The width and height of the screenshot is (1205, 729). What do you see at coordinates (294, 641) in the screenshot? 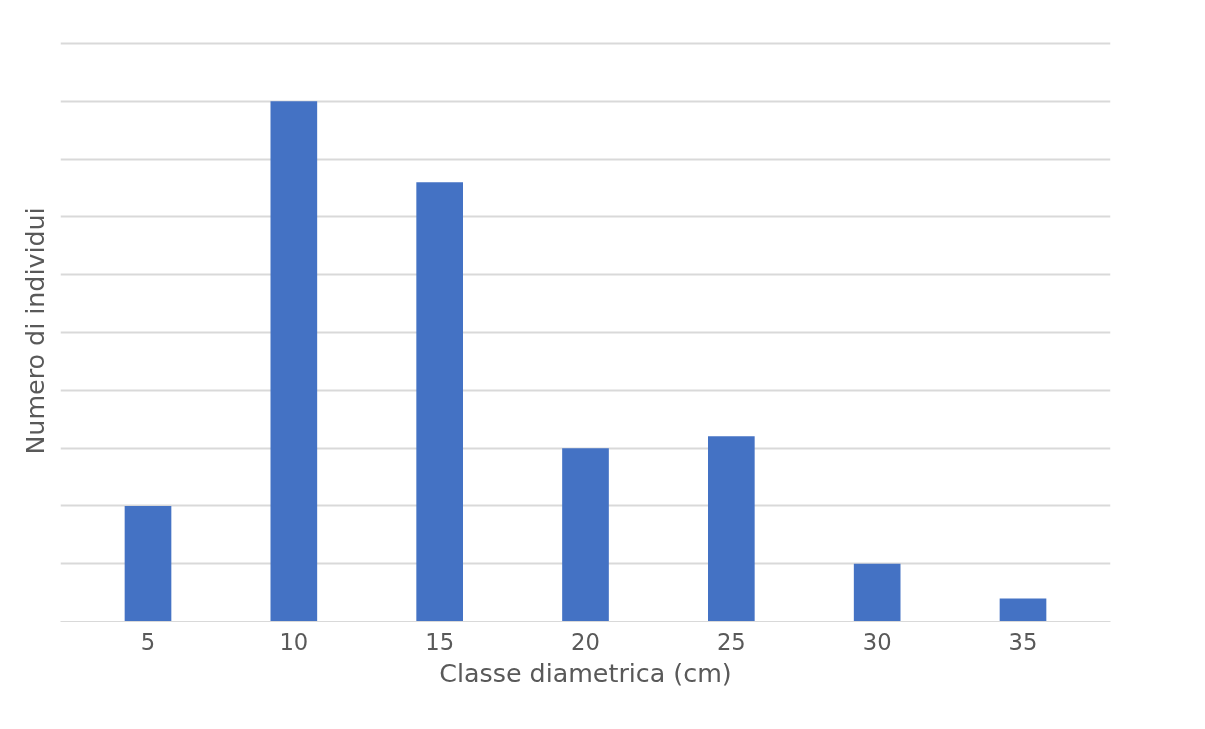
I see `x-tick-label: 10` at bounding box center [294, 641].